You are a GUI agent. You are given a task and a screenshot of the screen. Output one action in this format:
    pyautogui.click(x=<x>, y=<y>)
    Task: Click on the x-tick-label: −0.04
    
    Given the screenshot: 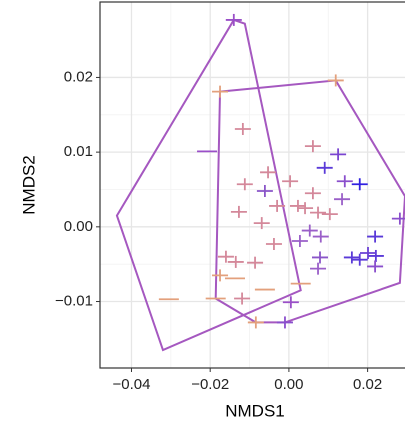 What is the action you would take?
    pyautogui.click(x=131, y=384)
    